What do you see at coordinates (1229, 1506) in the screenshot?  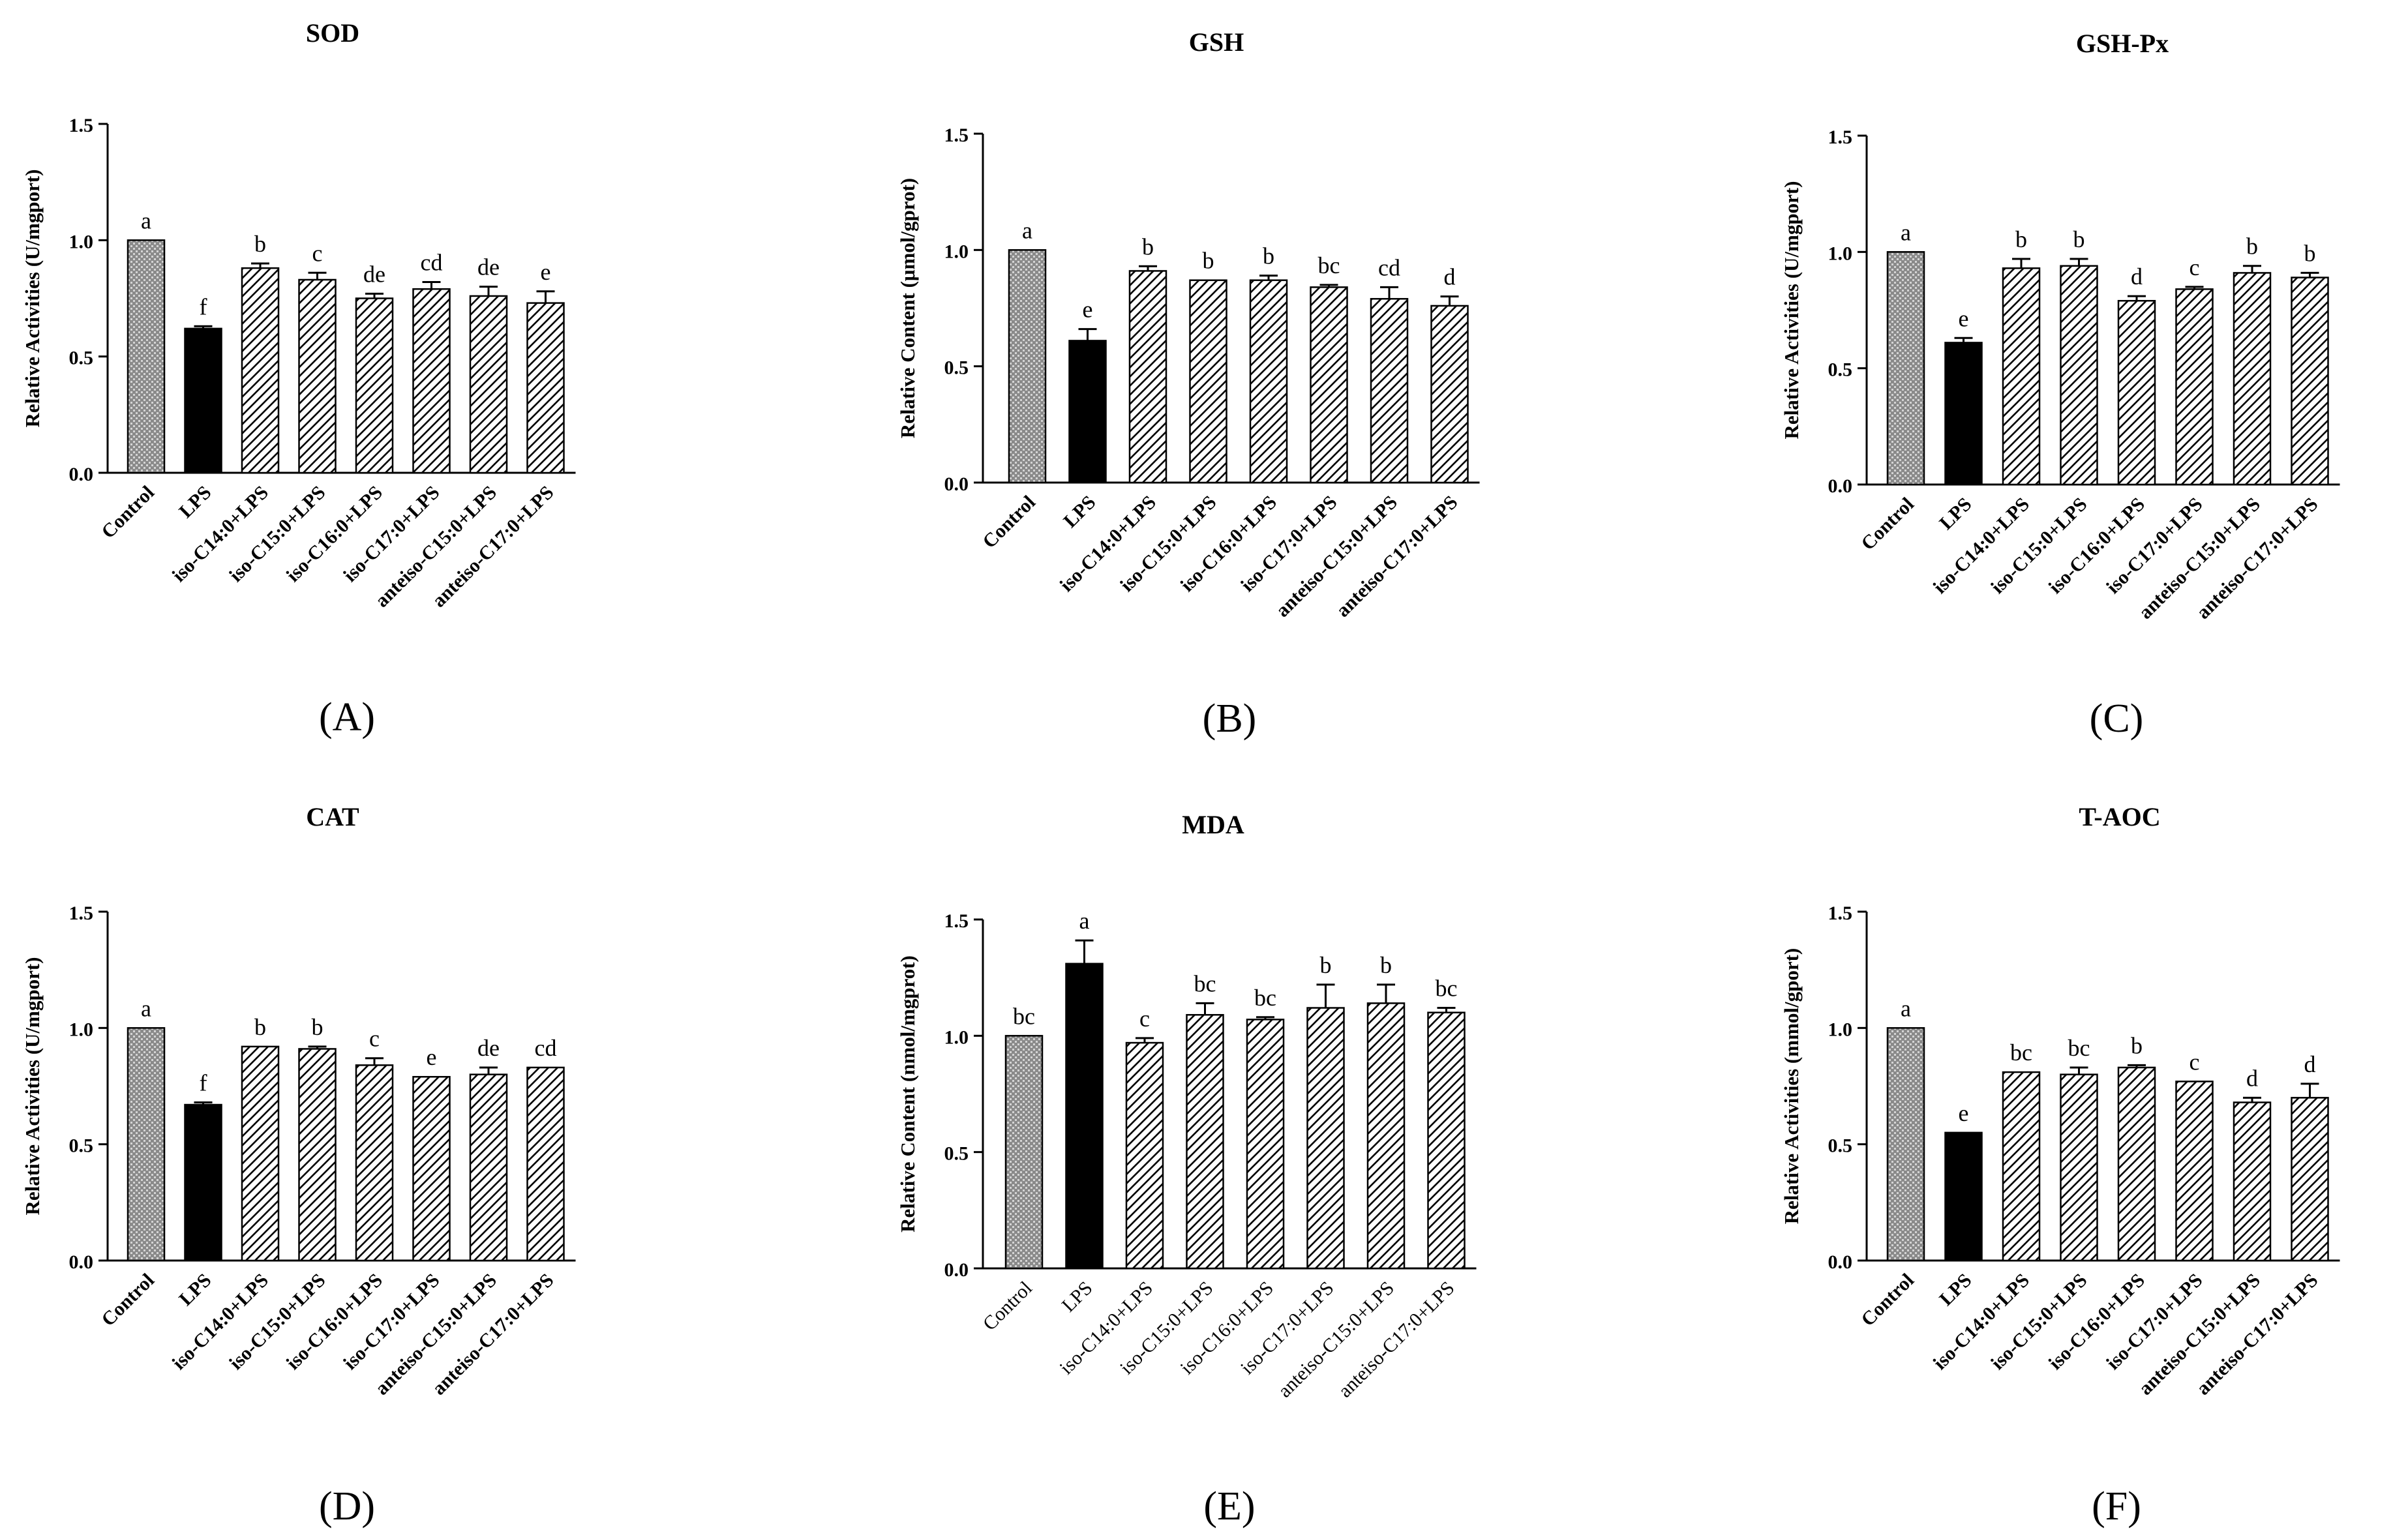 I see `panel-label: (E)` at bounding box center [1229, 1506].